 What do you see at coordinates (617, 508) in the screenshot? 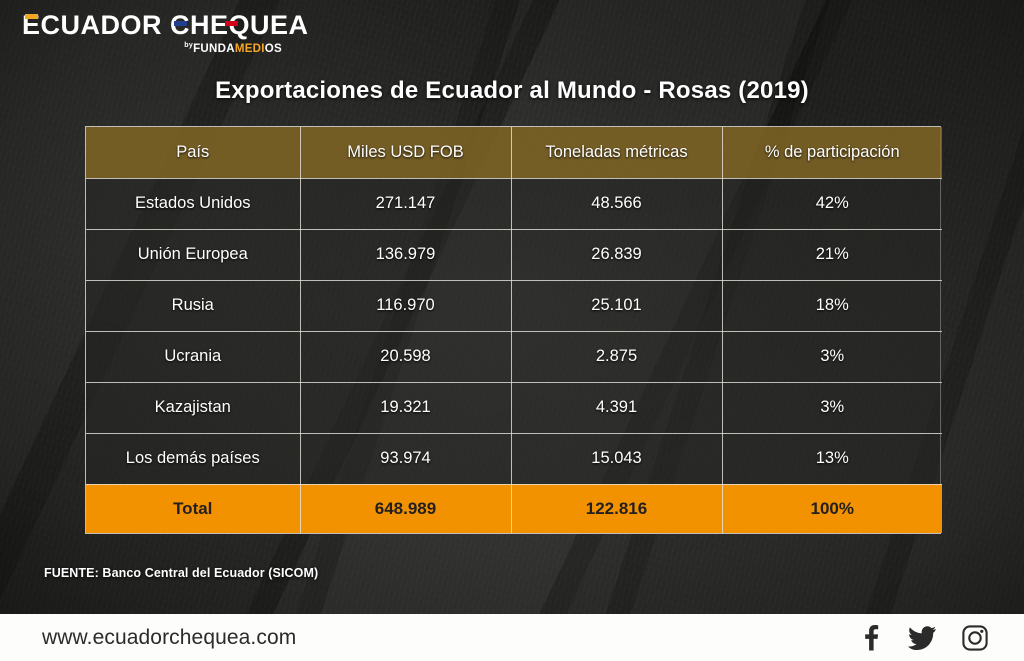
I see `cell-total-toneladas: 122.816` at bounding box center [617, 508].